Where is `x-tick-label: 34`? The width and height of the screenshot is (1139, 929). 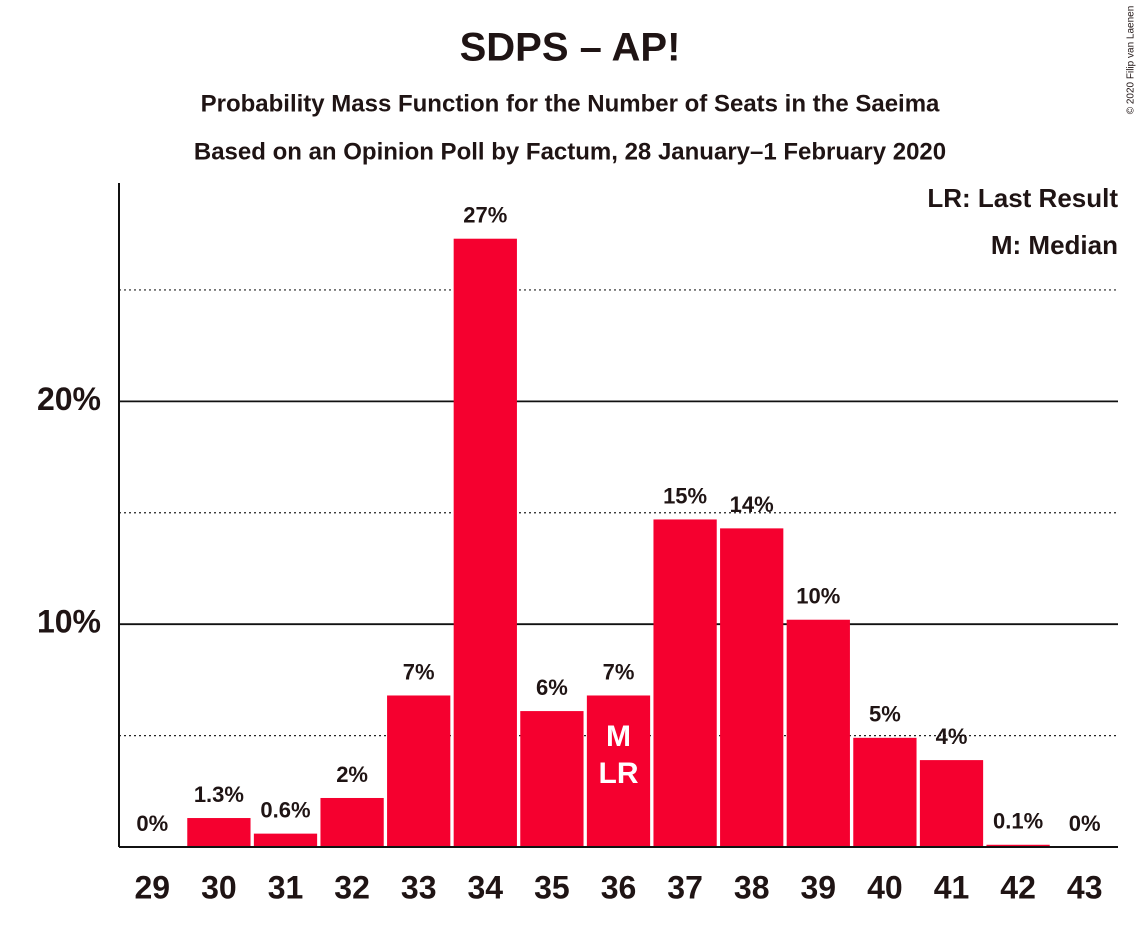
x-tick-label: 34 is located at coordinates (486, 887).